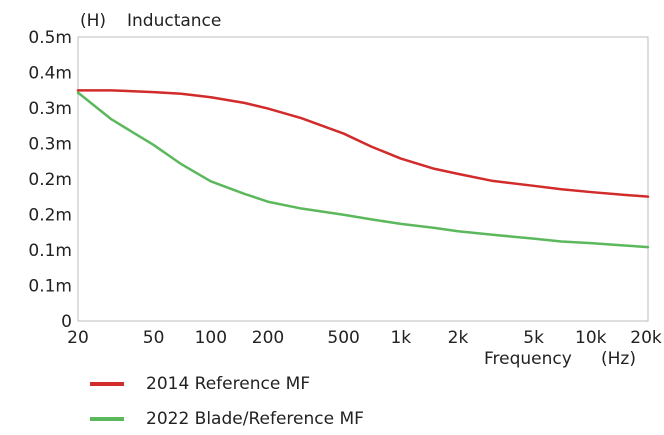 Image resolution: width=664 pixels, height=435 pixels. Describe the element at coordinates (66, 322) in the screenshot. I see `y-tick-label: 0` at that location.